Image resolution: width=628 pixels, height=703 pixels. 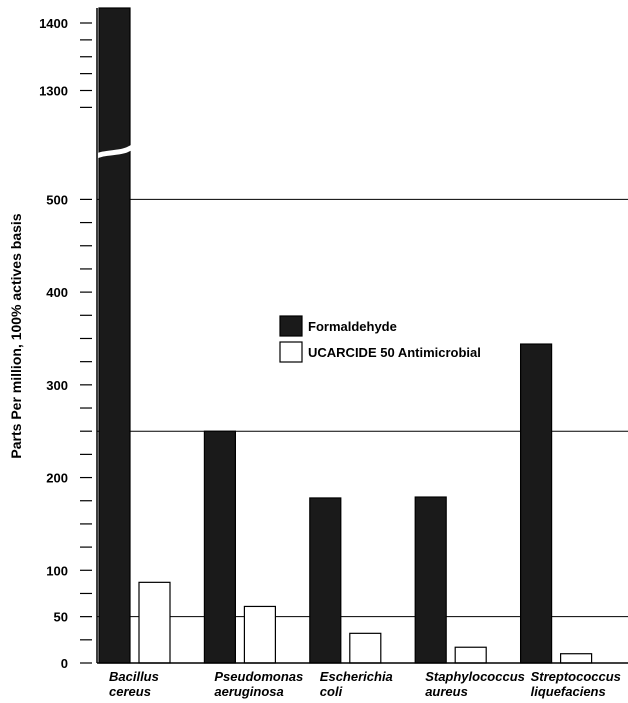 What do you see at coordinates (568, 691) in the screenshot?
I see `x-tick-label: liquefaciens` at bounding box center [568, 691].